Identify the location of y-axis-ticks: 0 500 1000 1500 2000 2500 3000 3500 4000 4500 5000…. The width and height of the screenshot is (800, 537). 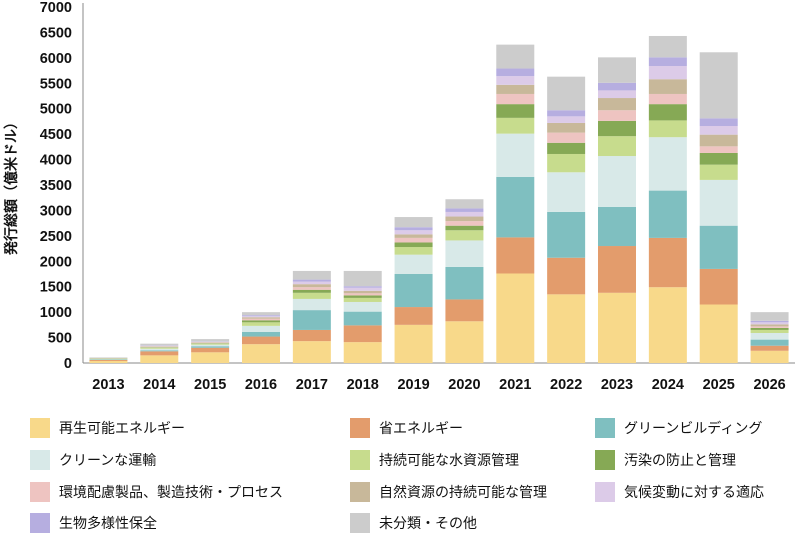
(56, 186).